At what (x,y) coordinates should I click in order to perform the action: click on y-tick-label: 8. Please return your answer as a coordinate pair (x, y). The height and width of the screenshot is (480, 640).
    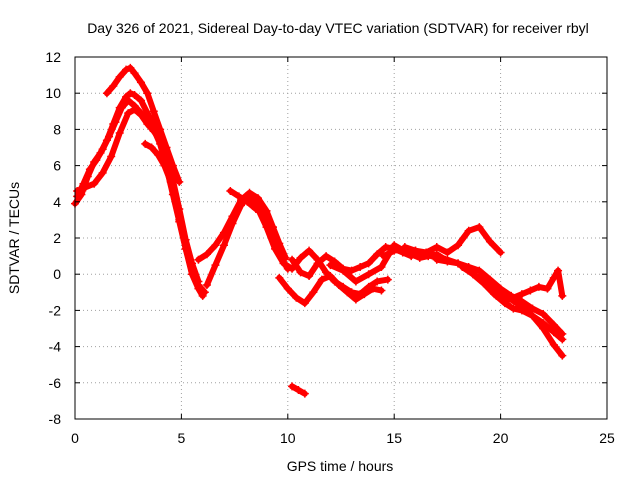
    Looking at the image, I should click on (57, 129).